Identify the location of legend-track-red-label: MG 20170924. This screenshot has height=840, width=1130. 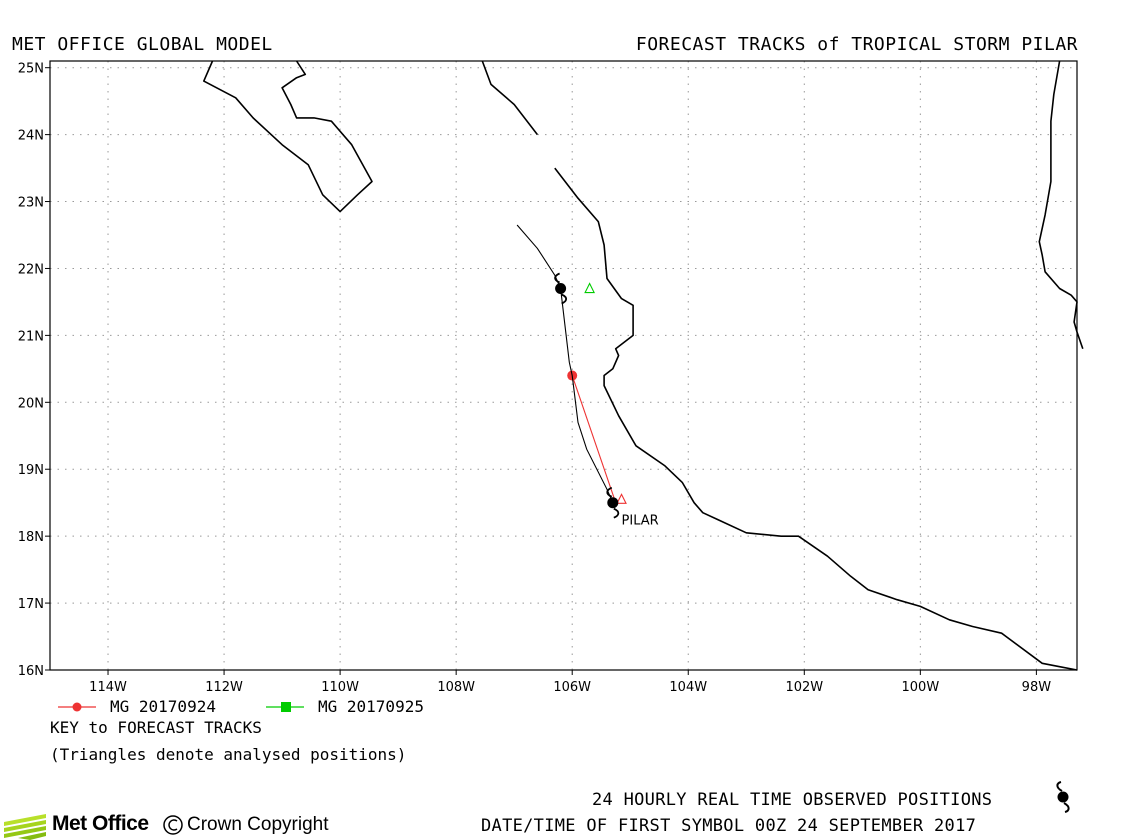
(163, 706).